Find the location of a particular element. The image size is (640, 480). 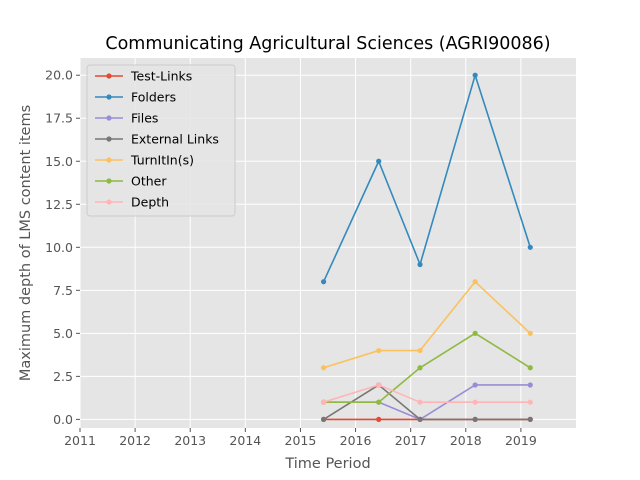

legend-item-folders: Folders is located at coordinates (135, 97).